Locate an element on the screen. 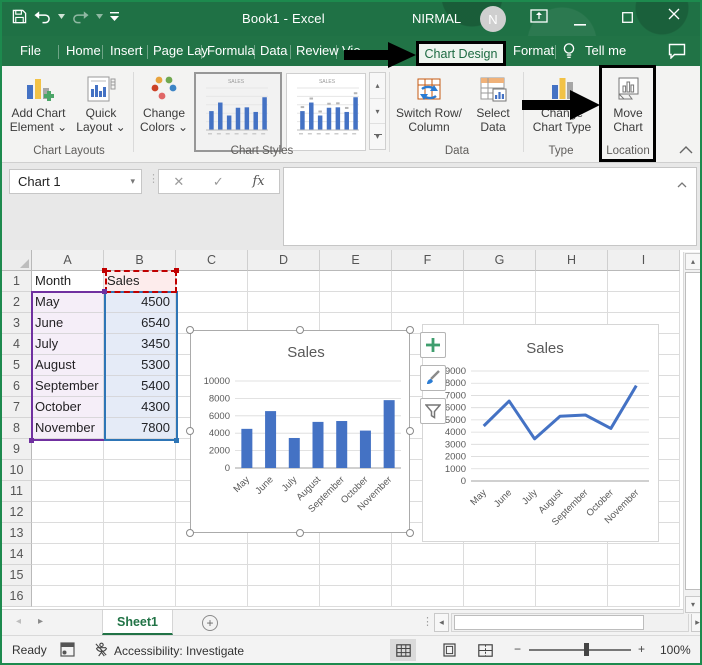 The width and height of the screenshot is (702, 665). cell-C16 is located at coordinates (212, 596).